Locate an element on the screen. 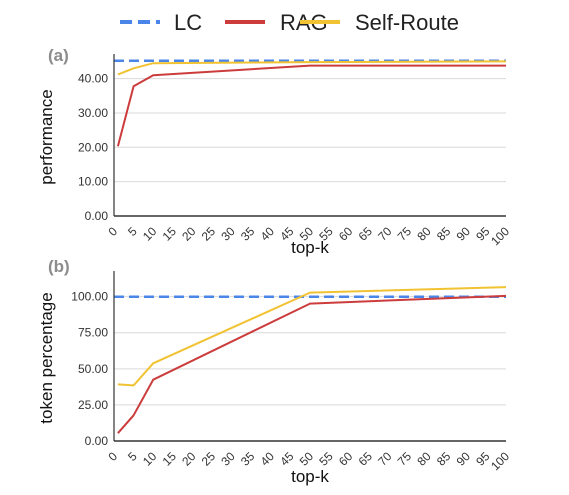  y-tick-label: 50.00 is located at coordinates (93, 369).